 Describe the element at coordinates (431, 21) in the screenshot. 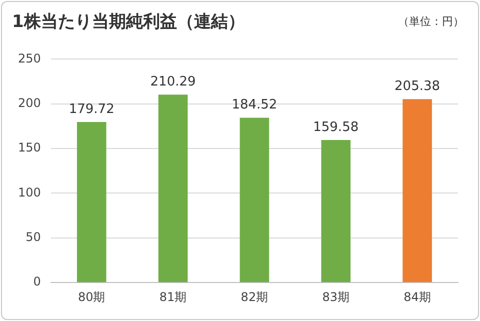

I see `text: （単位：円）` at that location.